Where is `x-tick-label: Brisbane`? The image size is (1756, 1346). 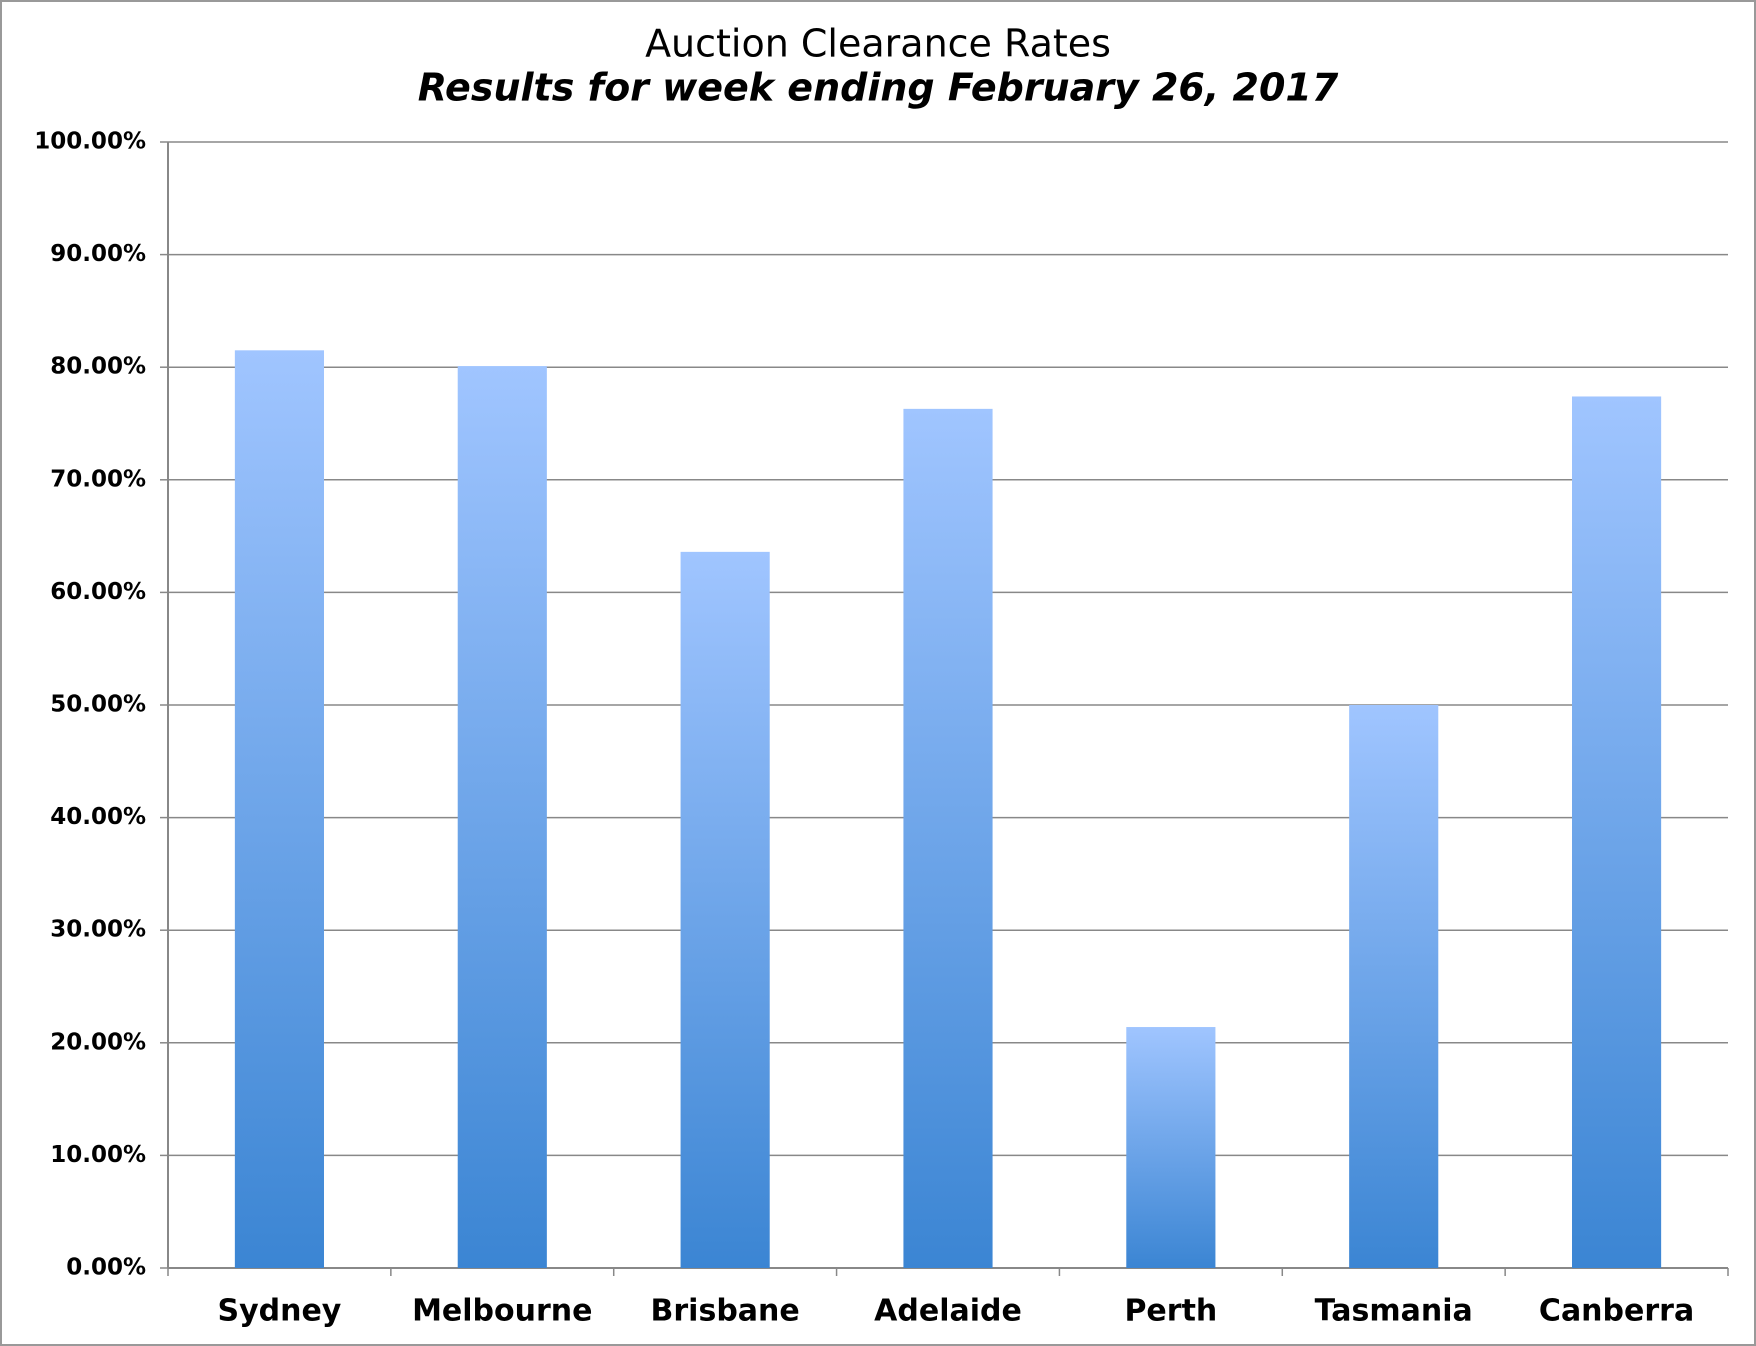 x-tick-label: Brisbane is located at coordinates (725, 1311).